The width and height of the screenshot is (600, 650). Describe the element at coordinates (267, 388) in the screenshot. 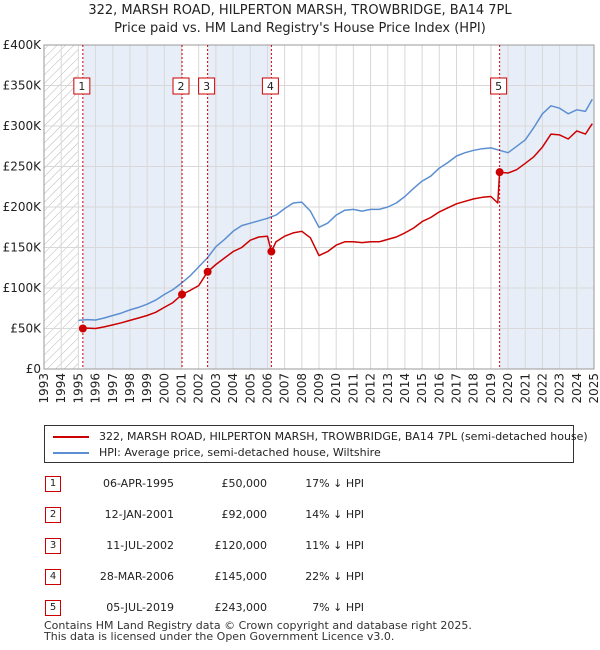

I see `x-tick-label: 2006` at that location.